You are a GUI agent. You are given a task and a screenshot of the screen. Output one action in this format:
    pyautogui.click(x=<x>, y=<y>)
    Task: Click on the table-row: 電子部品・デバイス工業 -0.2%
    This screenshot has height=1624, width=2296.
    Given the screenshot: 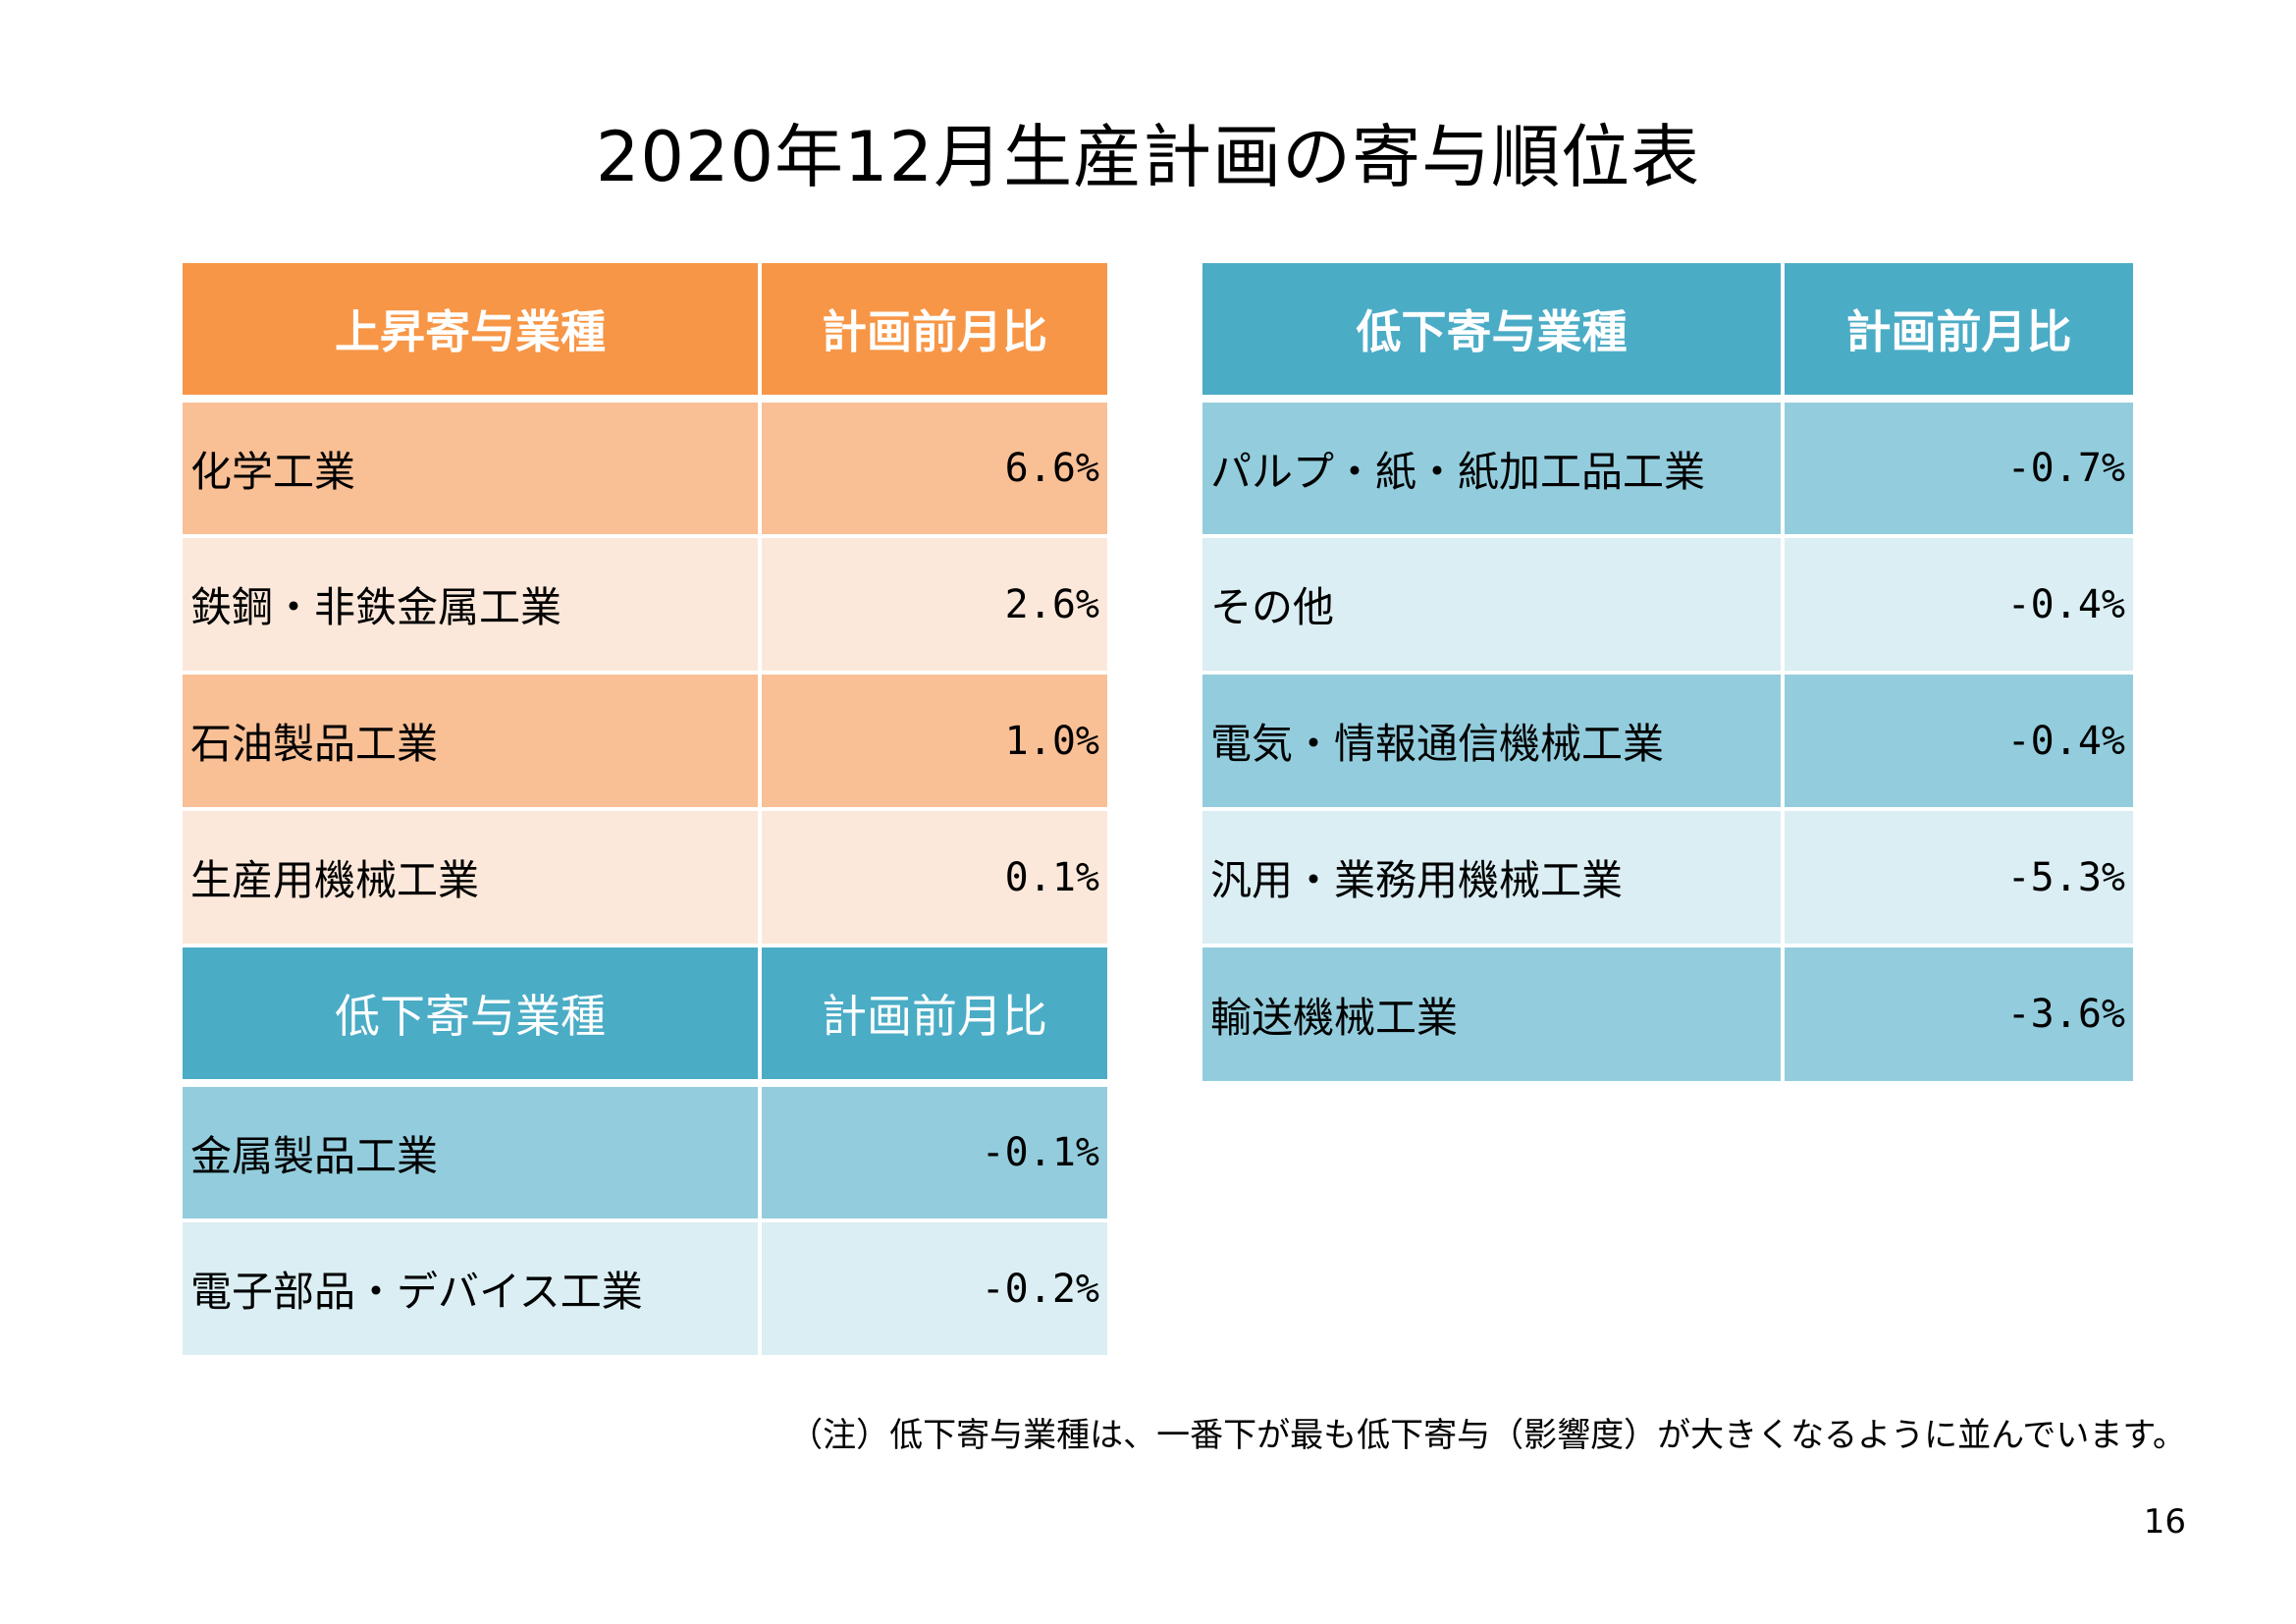 What is the action you would take?
    pyautogui.click(x=645, y=1288)
    